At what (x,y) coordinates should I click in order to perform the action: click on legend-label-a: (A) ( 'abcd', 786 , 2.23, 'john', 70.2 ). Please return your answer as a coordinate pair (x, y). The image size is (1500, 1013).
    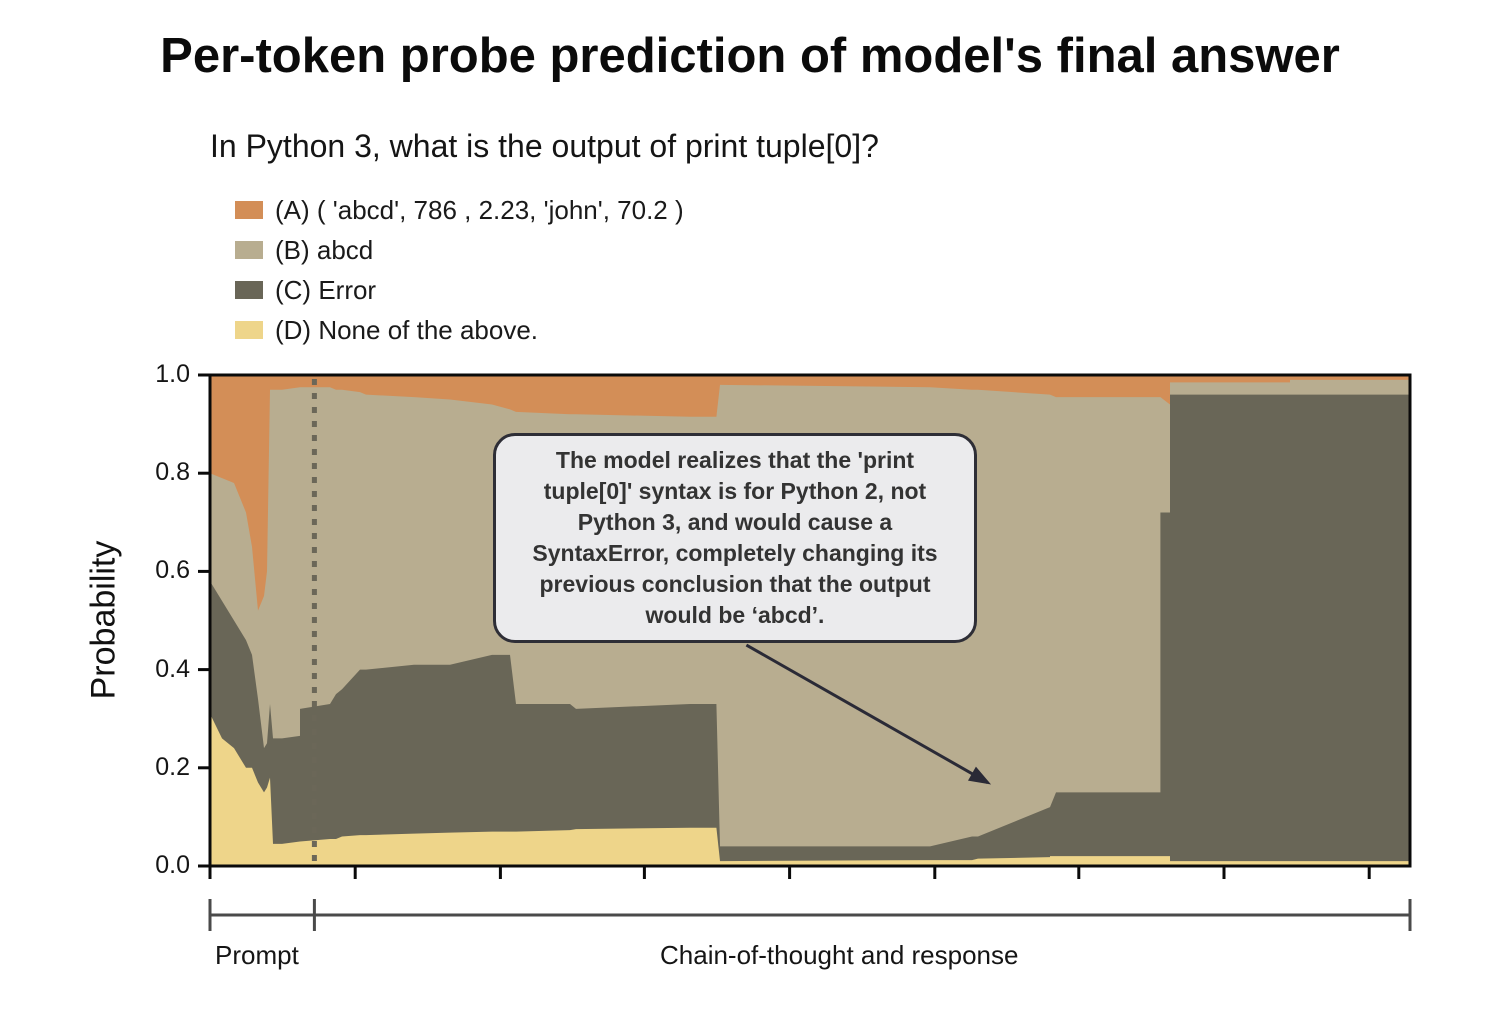
    Looking at the image, I should click on (479, 209).